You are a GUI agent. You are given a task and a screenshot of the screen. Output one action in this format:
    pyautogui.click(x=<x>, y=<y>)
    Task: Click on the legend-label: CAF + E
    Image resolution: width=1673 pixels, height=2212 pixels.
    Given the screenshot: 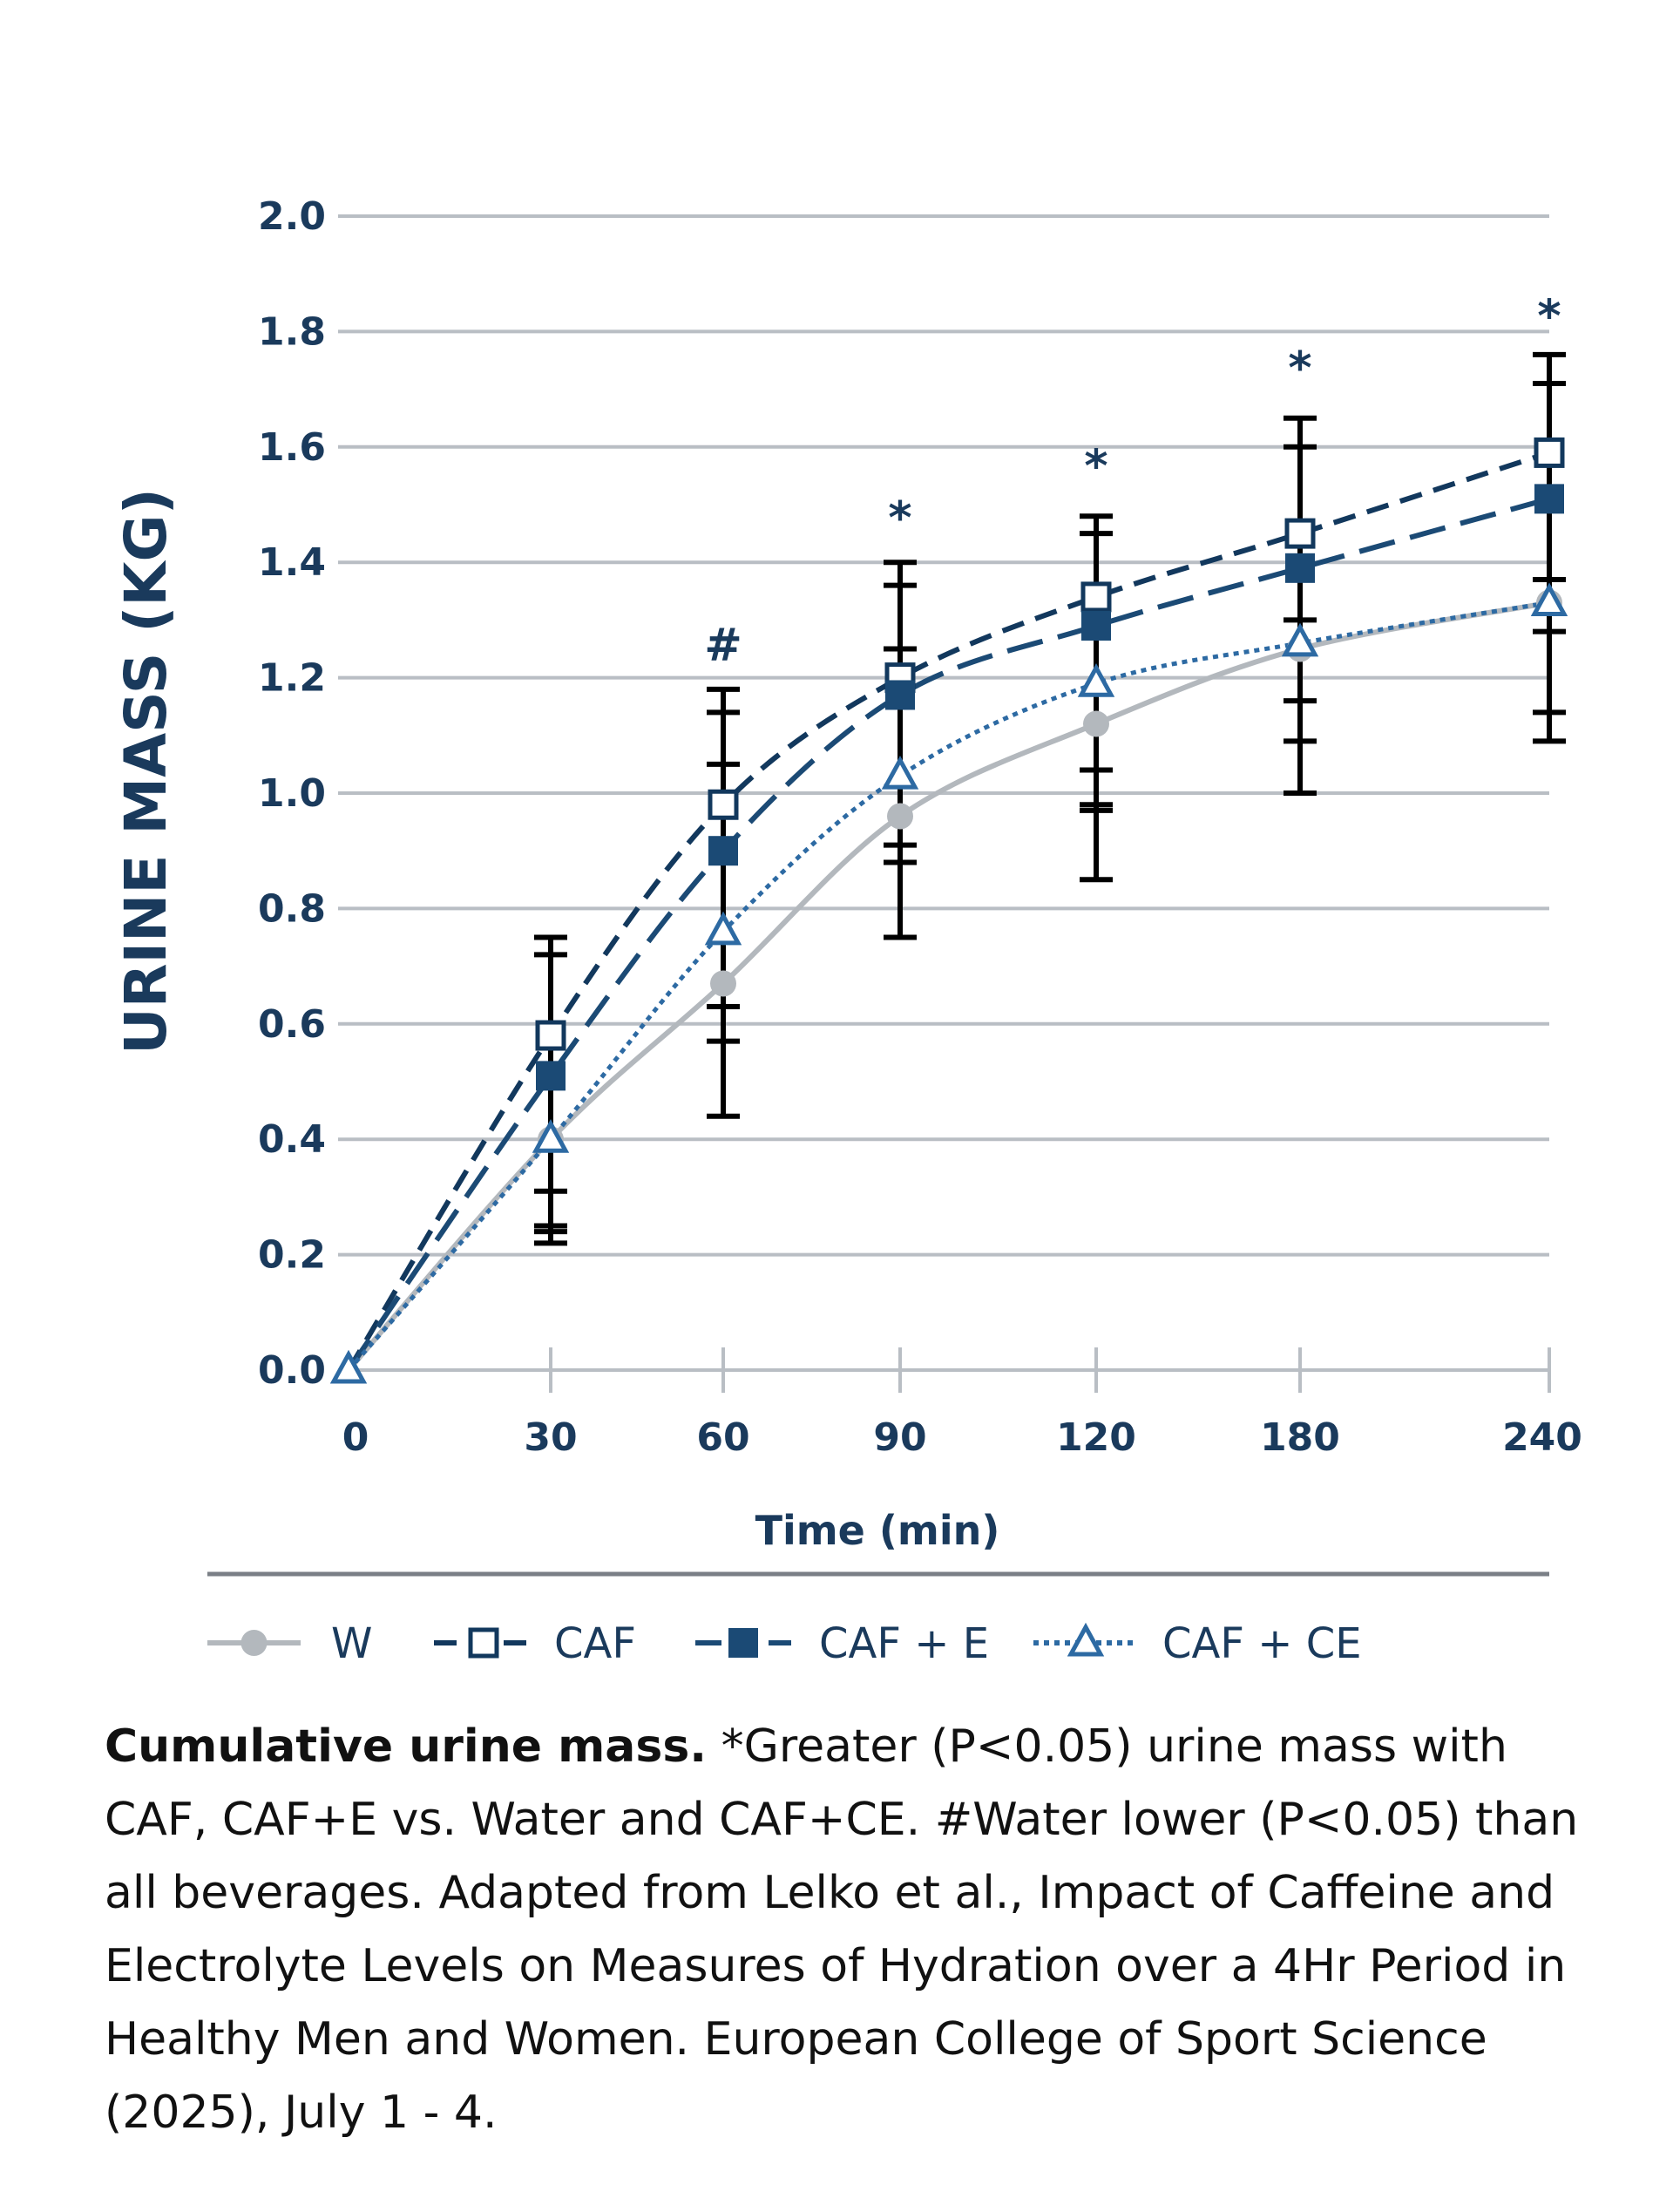 What is the action you would take?
    pyautogui.click(x=904, y=1643)
    